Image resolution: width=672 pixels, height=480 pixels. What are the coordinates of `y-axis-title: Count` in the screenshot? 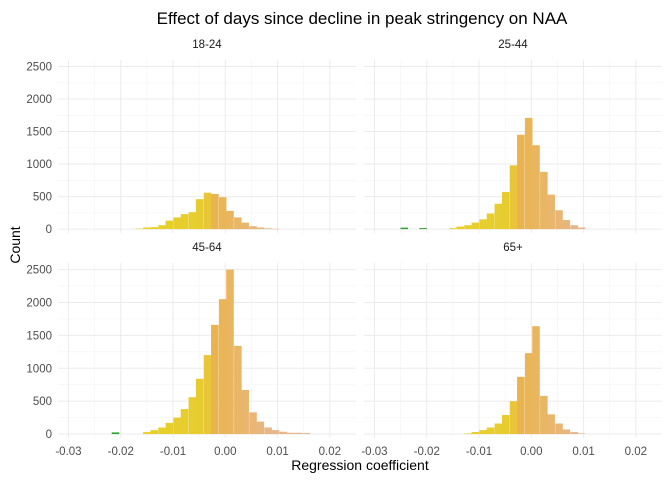 It's located at (15, 244).